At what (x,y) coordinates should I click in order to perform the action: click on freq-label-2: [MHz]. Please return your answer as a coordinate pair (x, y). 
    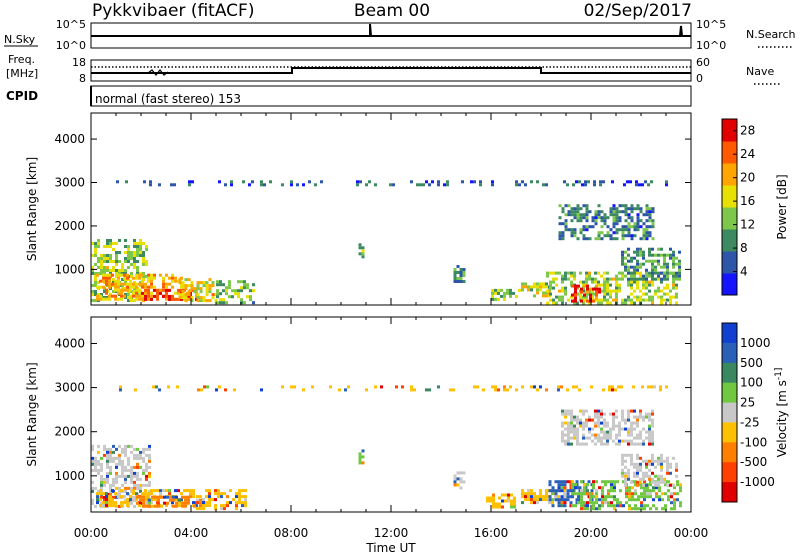
    Looking at the image, I should click on (22, 73).